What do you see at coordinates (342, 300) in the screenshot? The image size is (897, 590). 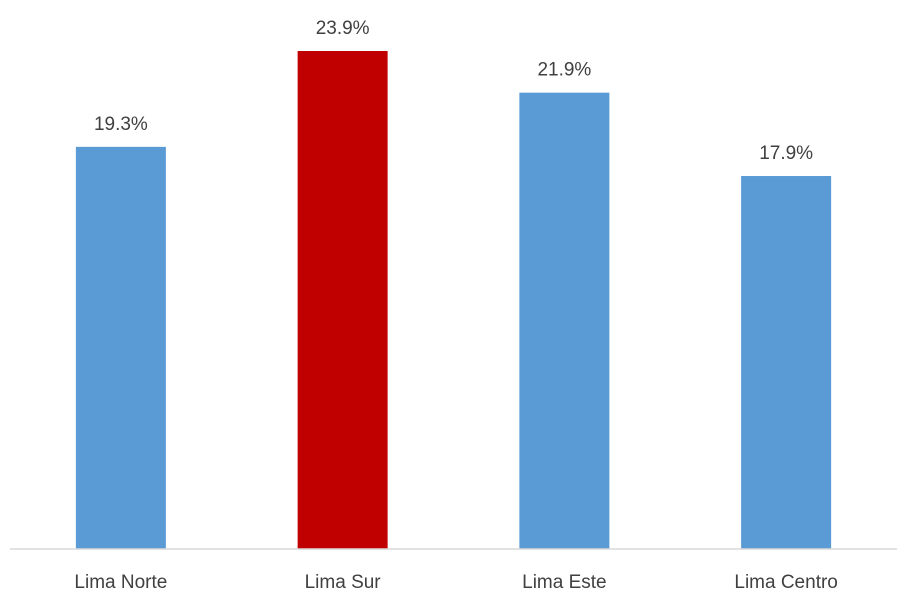 I see `bar-lima-sur` at bounding box center [342, 300].